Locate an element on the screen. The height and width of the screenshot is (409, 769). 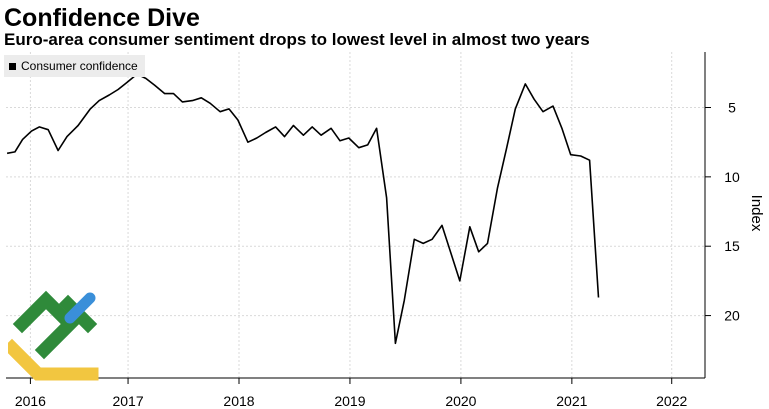
chart-legend: Consumer confidence is located at coordinates (74, 66).